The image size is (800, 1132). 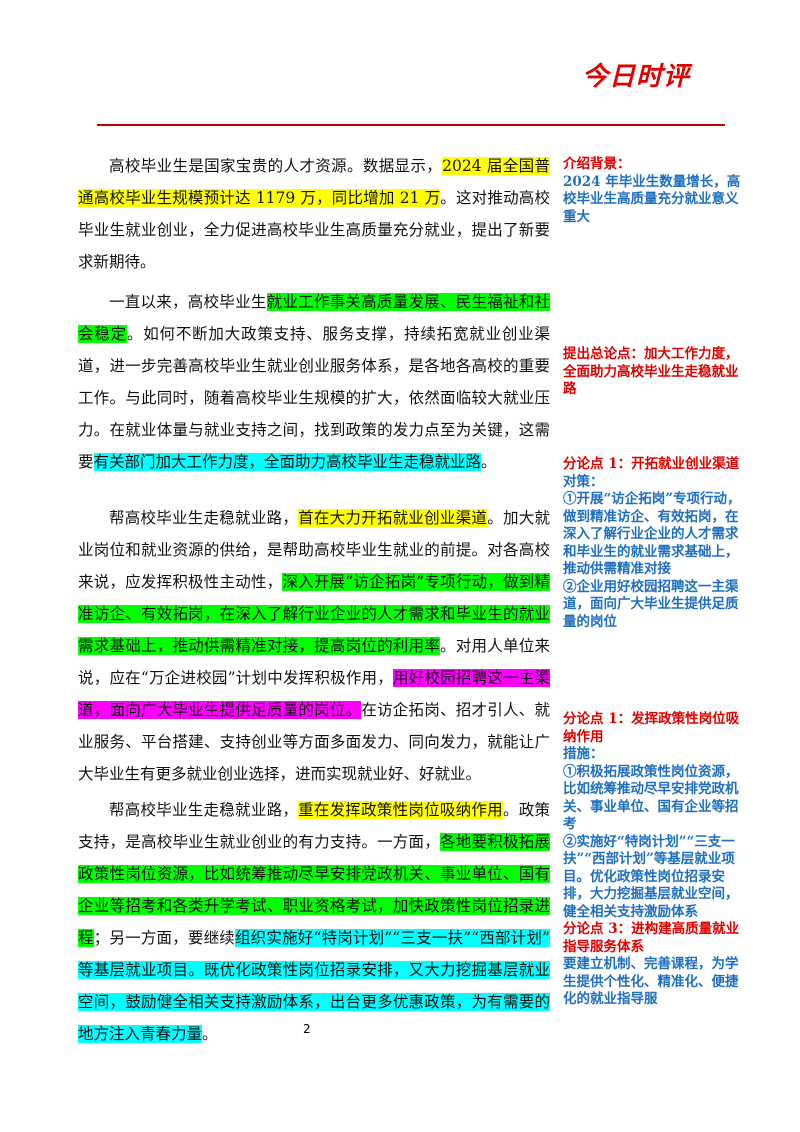 I want to click on note-text: 对策：, so click(x=583, y=481).